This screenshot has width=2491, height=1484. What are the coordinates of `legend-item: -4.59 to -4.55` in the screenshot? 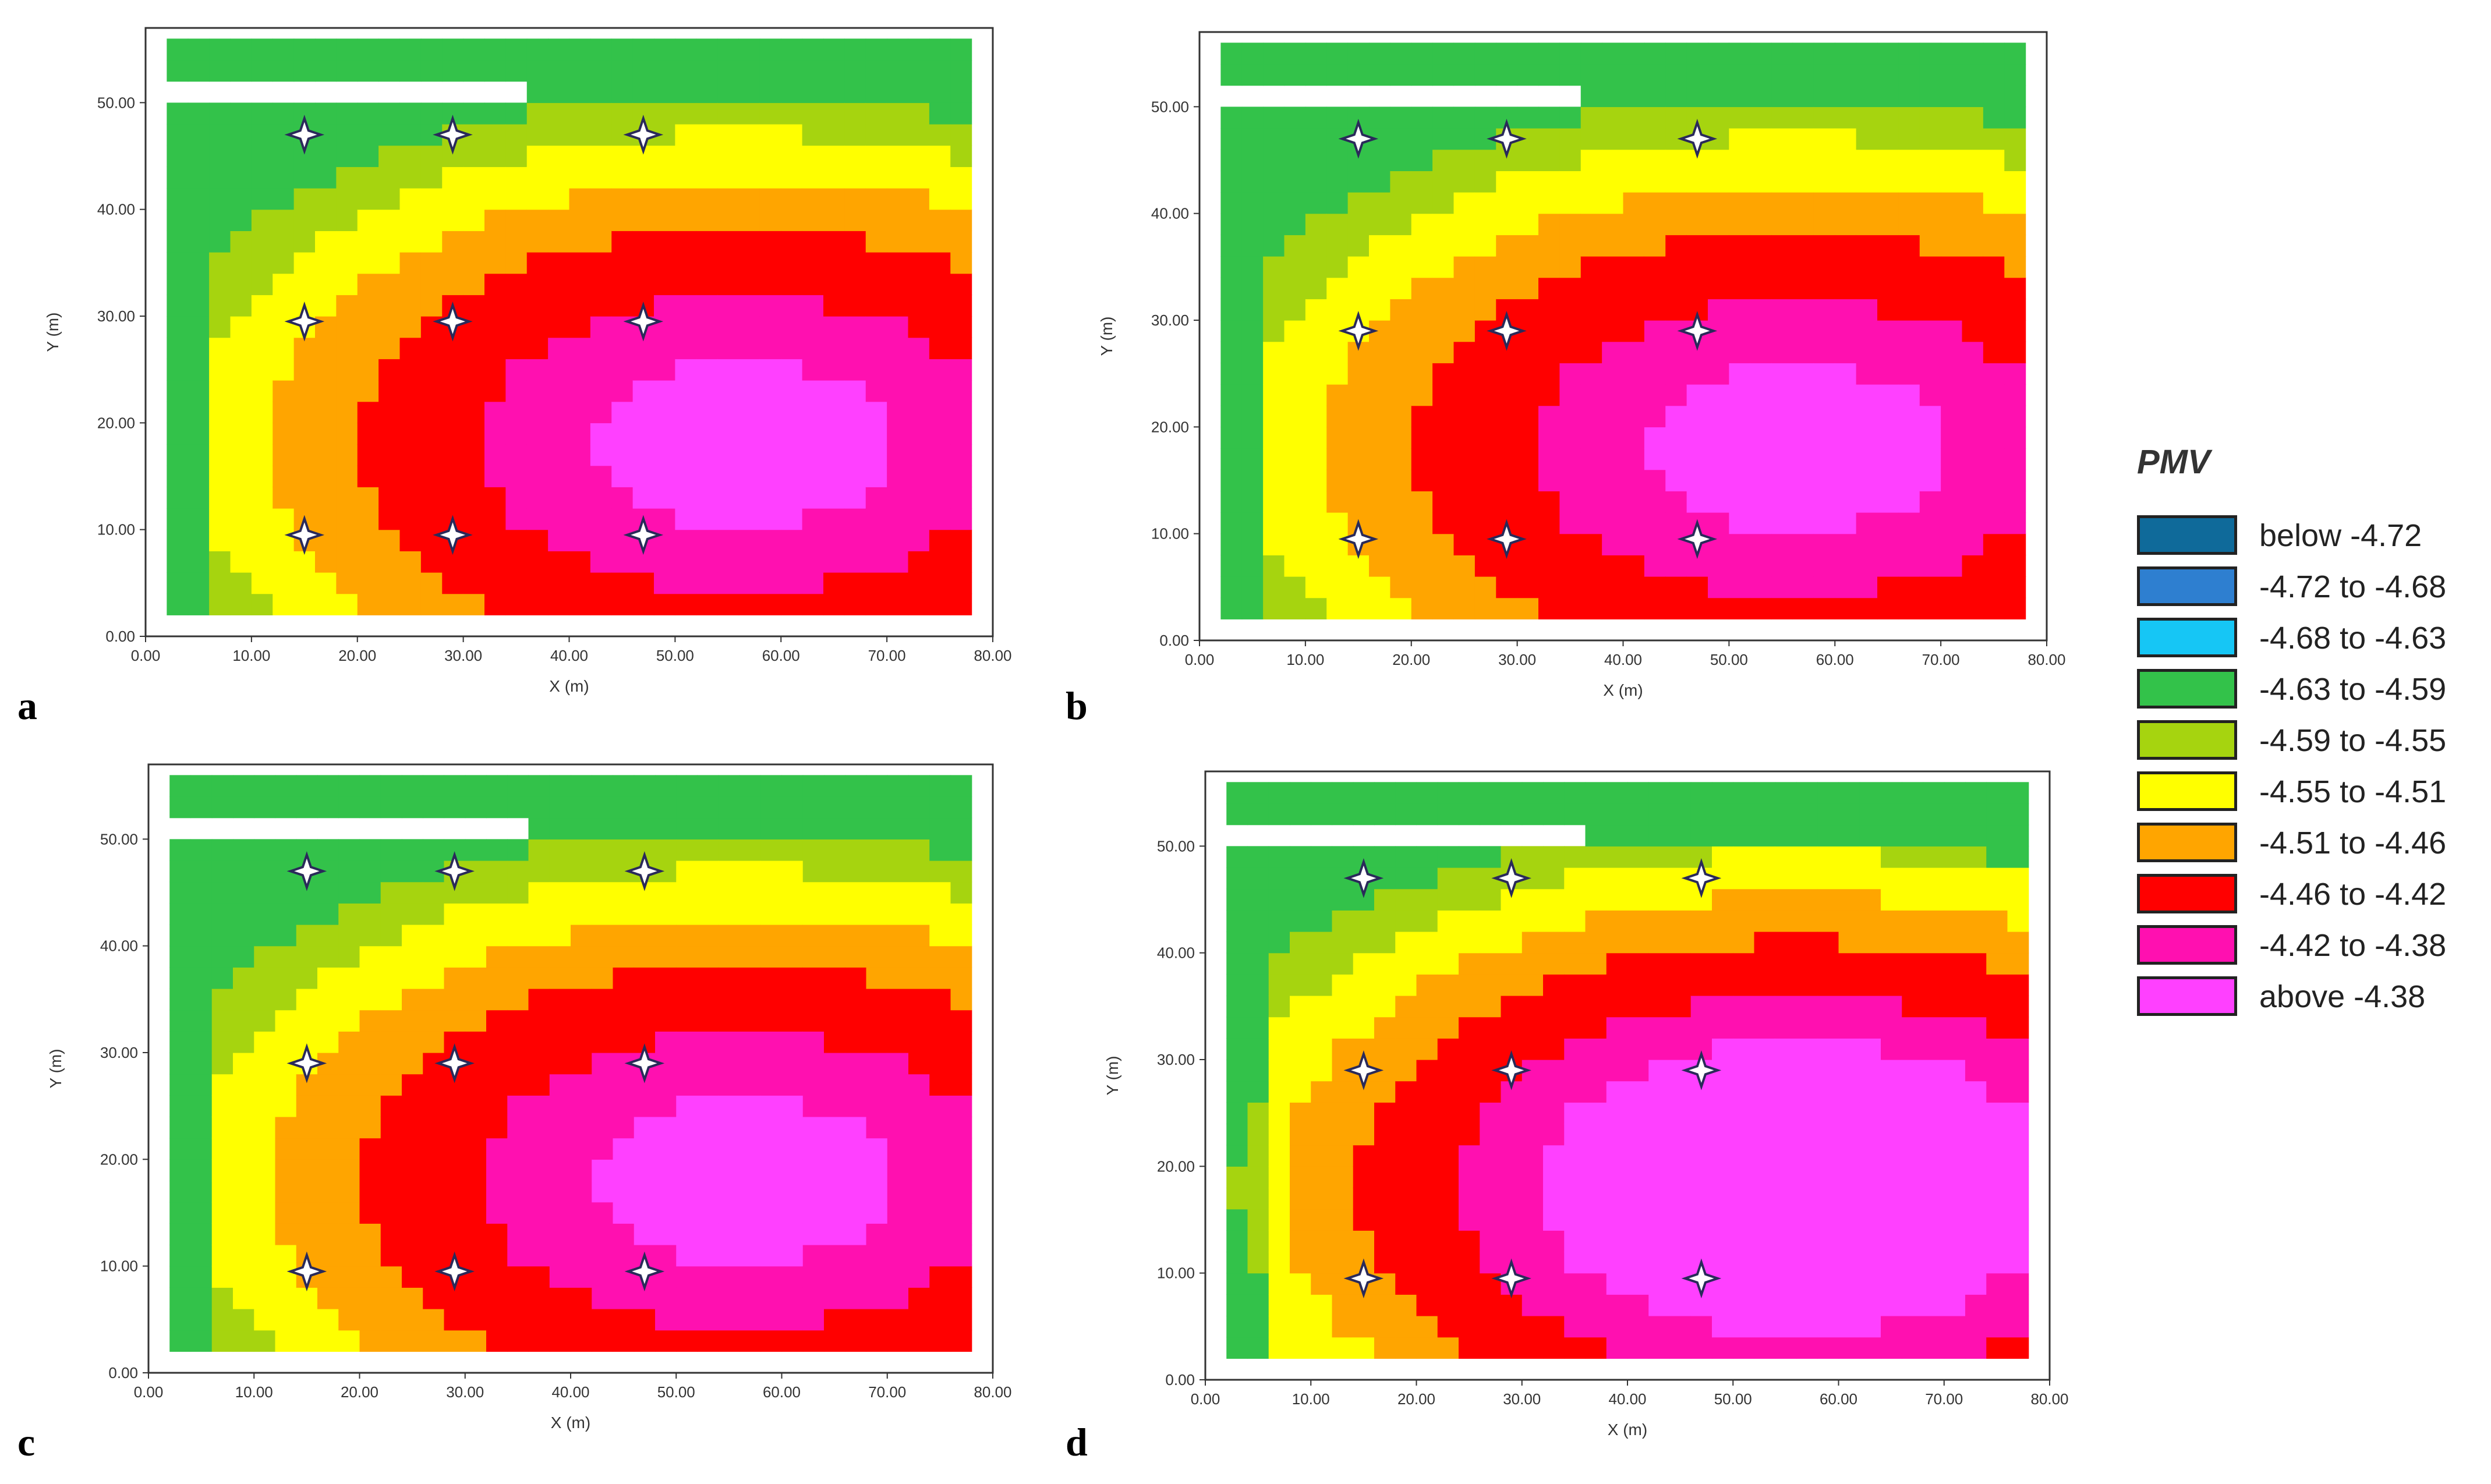 It's located at (2311, 741).